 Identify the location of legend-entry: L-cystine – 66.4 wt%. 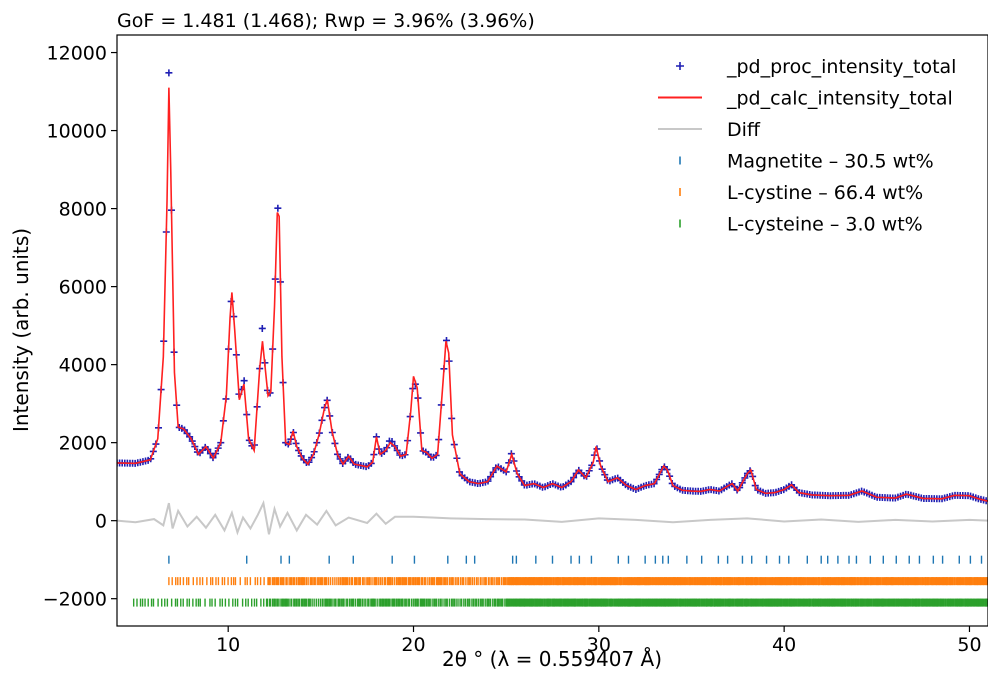
(801, 193).